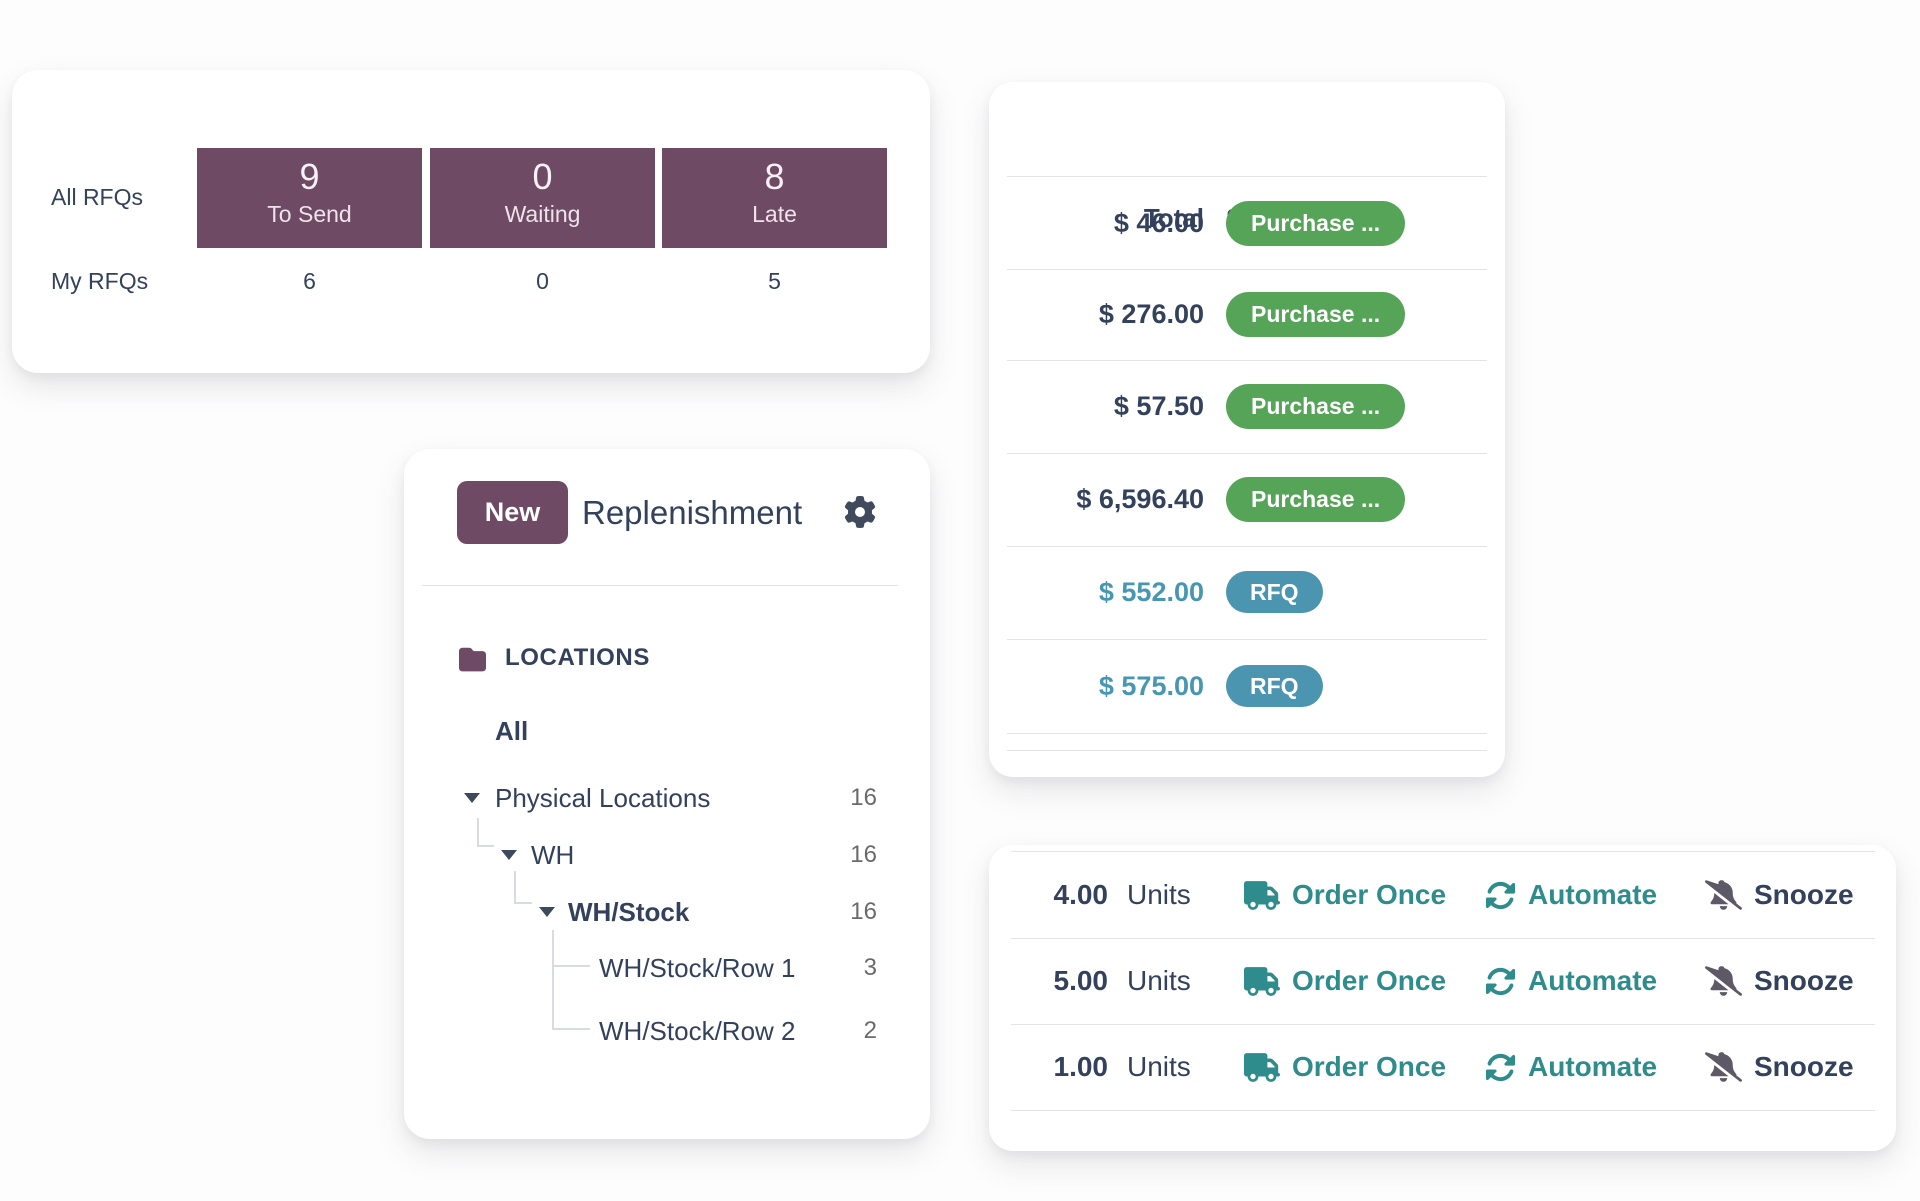  I want to click on order-total: $ 46.00, so click(1158, 223).